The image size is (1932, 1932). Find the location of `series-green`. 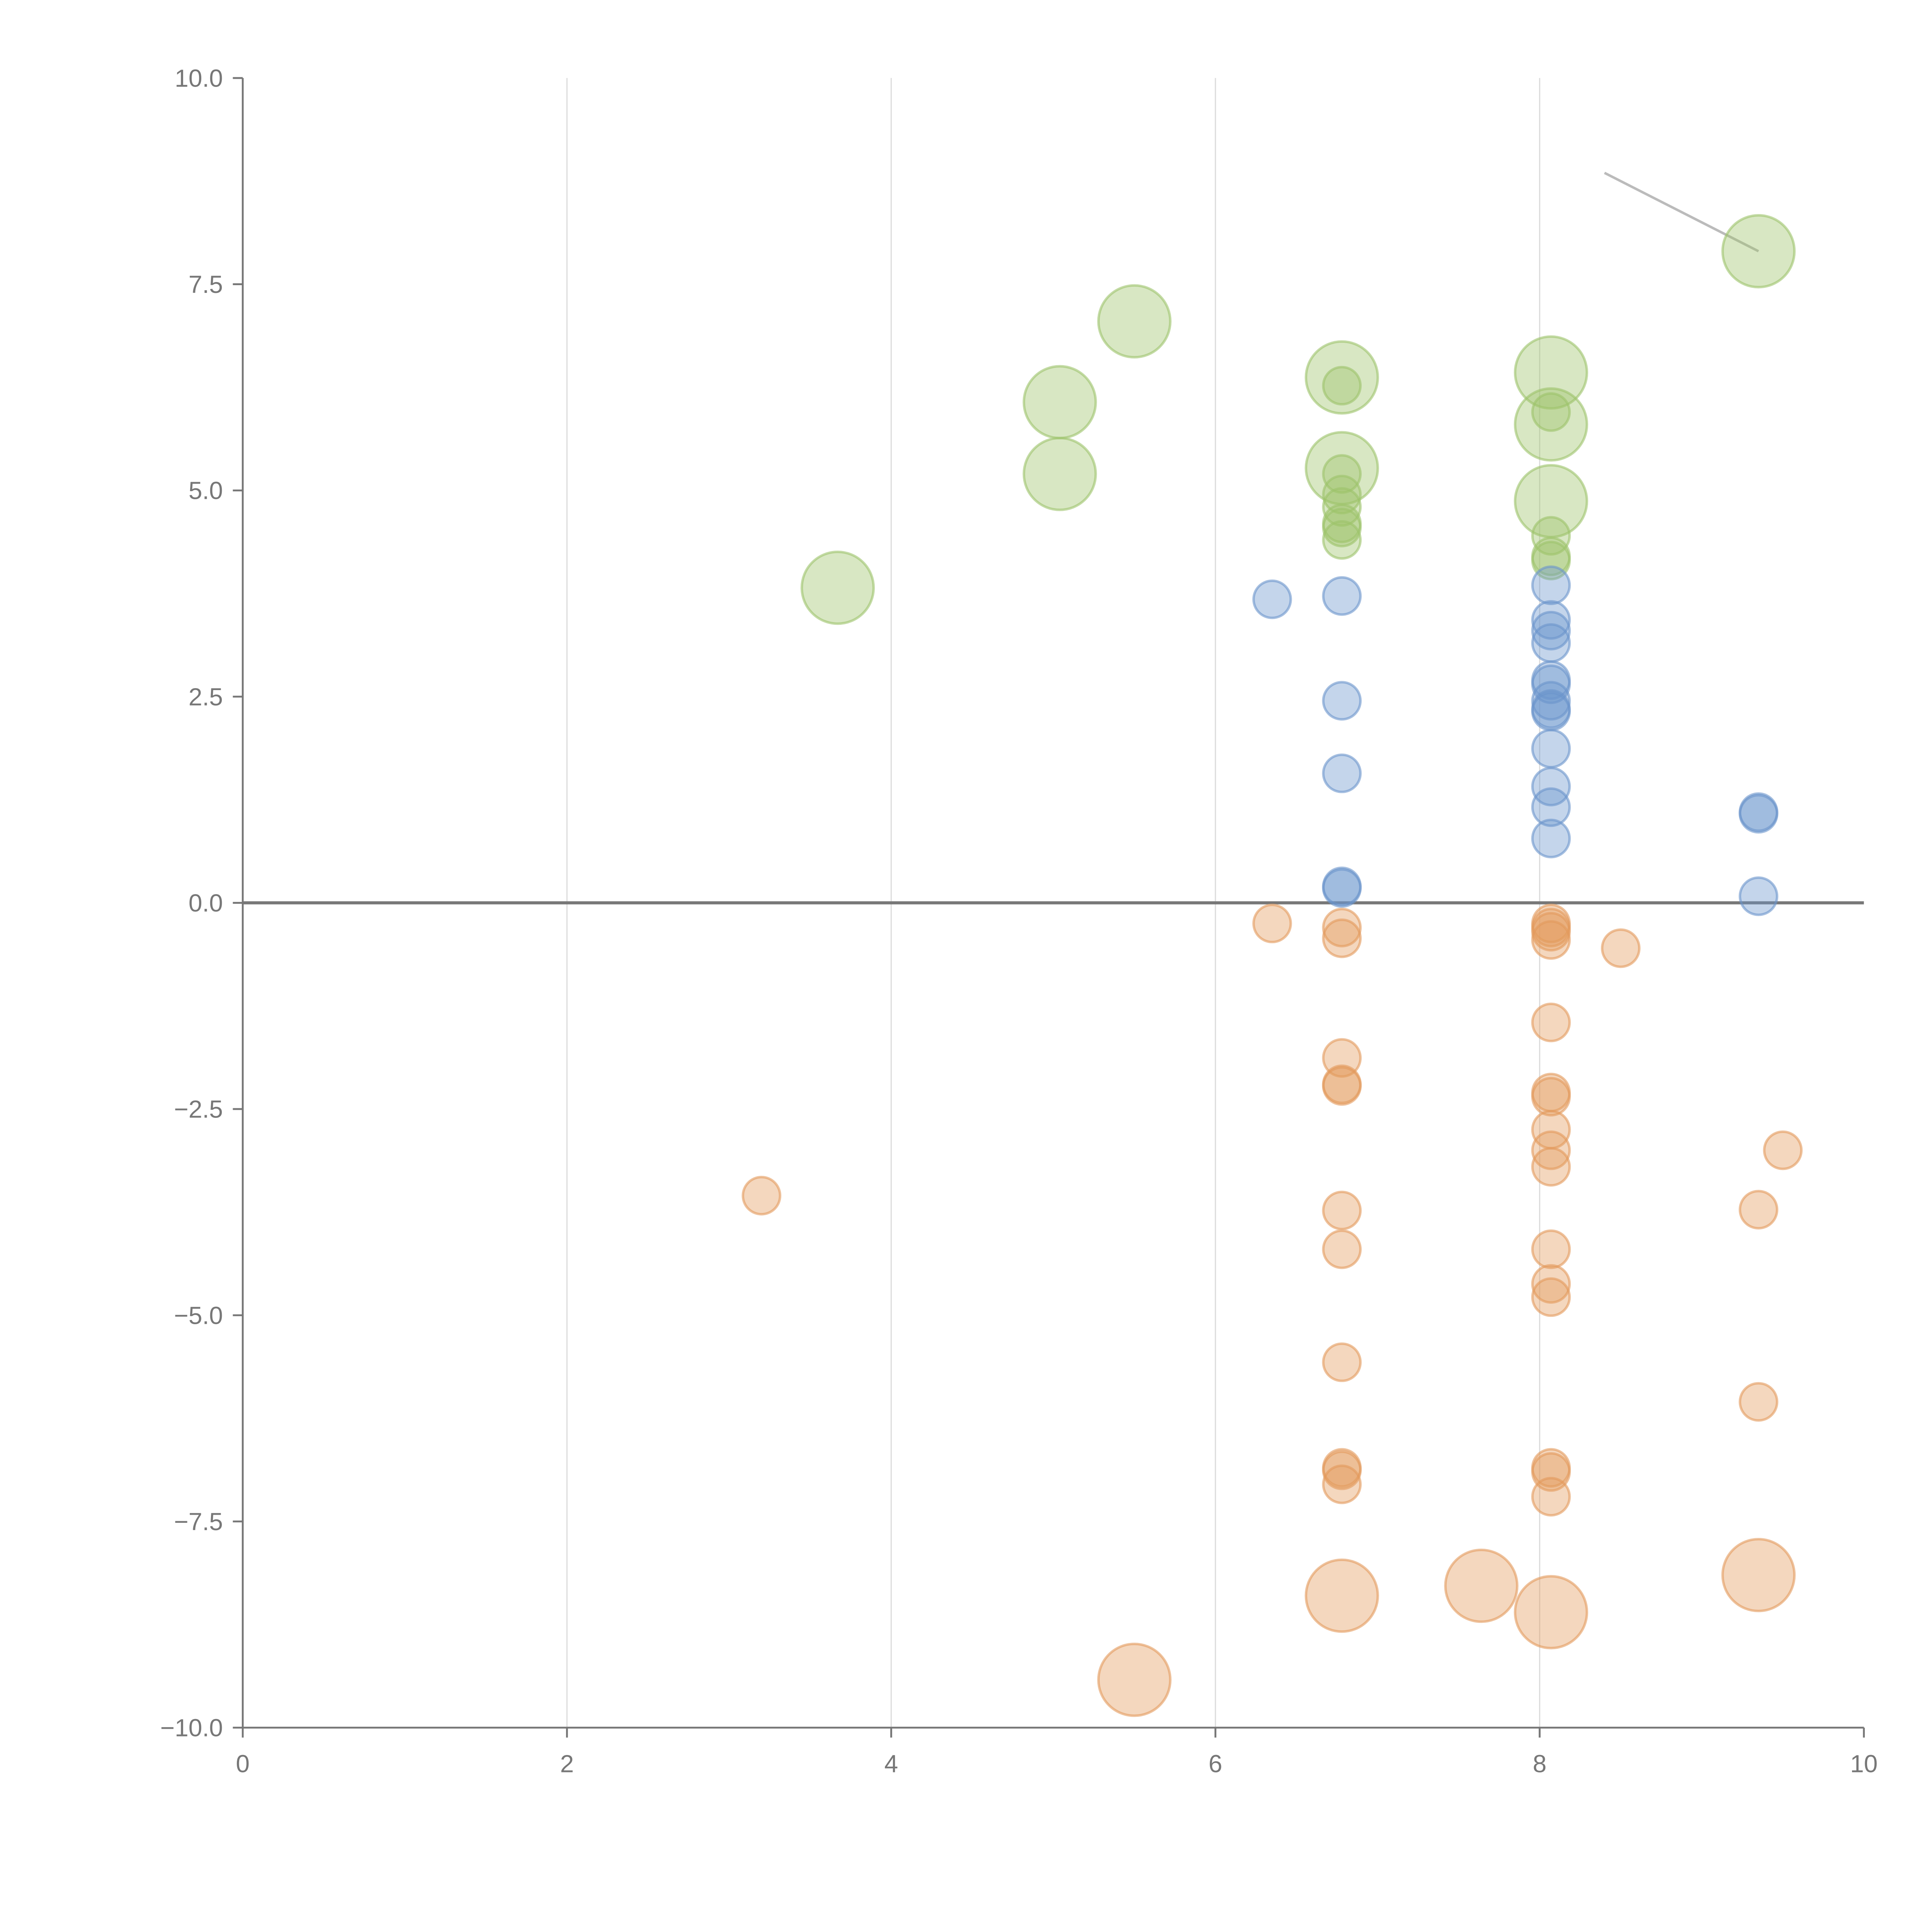

series-green is located at coordinates (1298, 420).